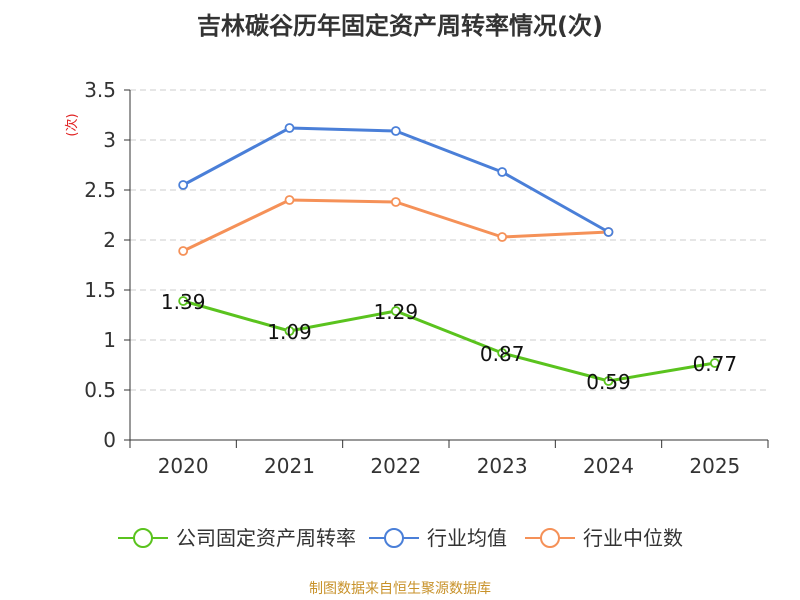  I want to click on legend-label: 行业均值, so click(467, 538).